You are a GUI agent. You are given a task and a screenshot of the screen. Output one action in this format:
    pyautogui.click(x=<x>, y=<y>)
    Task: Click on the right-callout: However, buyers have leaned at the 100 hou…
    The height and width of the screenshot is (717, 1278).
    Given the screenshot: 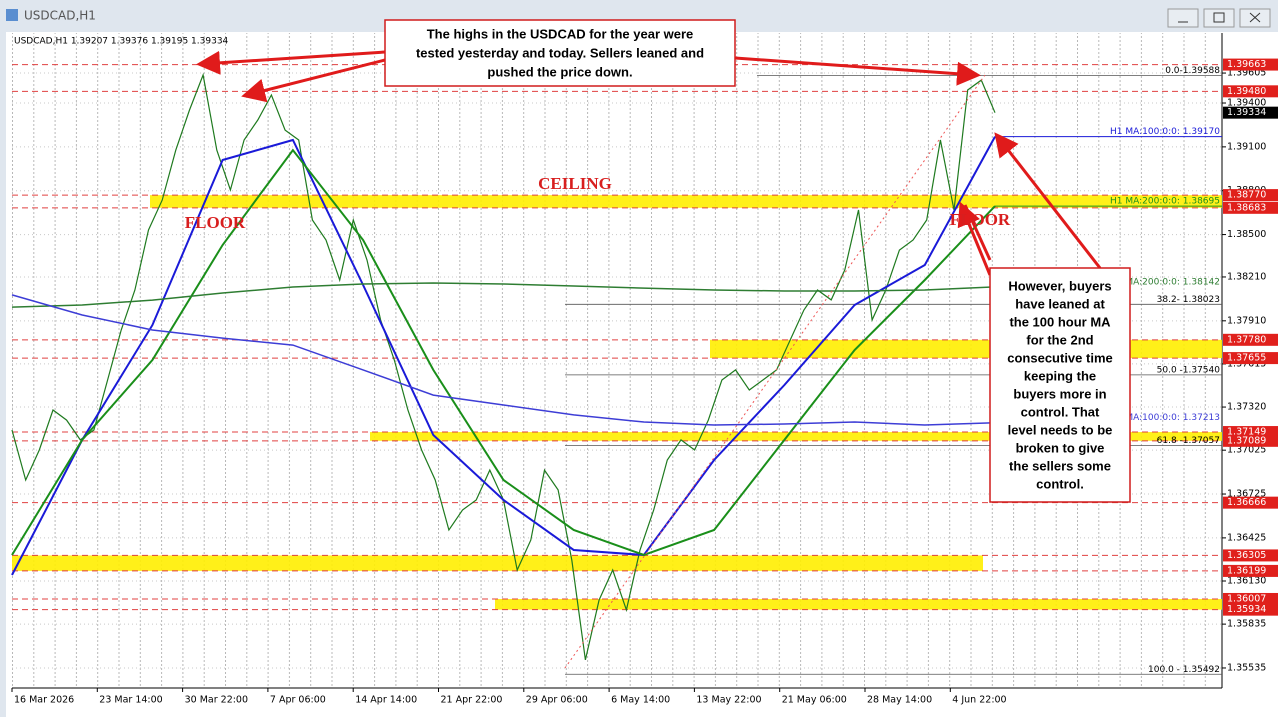 What is the action you would take?
    pyautogui.click(x=1060, y=385)
    